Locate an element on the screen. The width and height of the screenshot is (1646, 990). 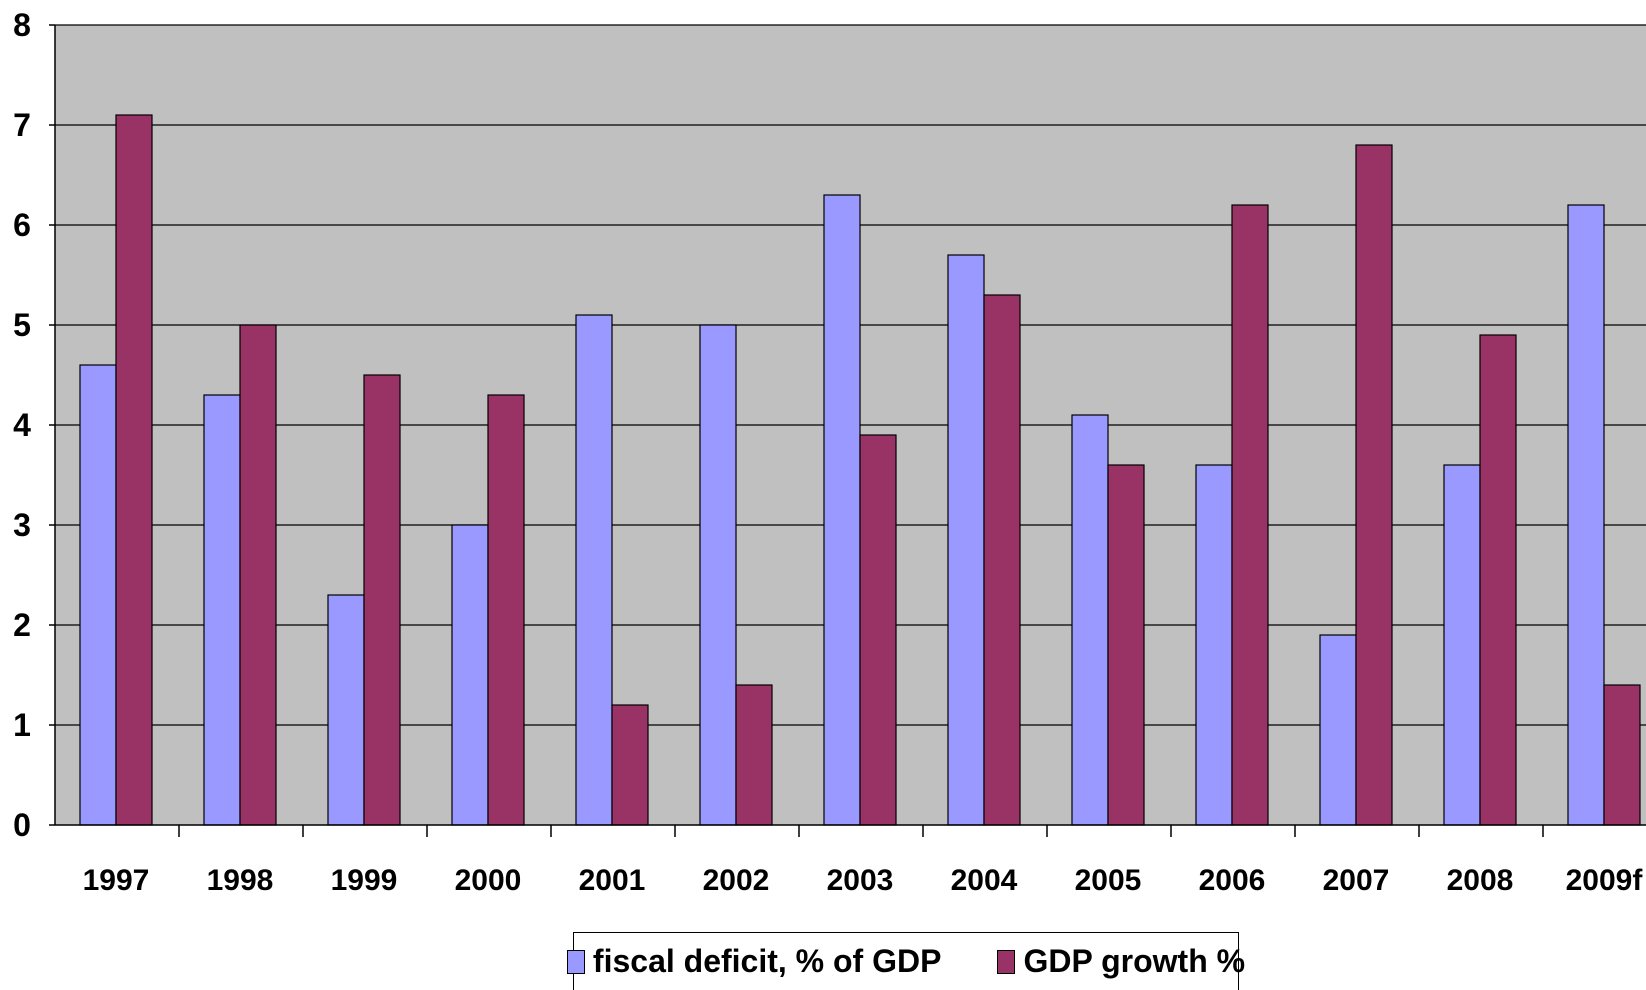
x-tick-label: 2002 is located at coordinates (736, 880).